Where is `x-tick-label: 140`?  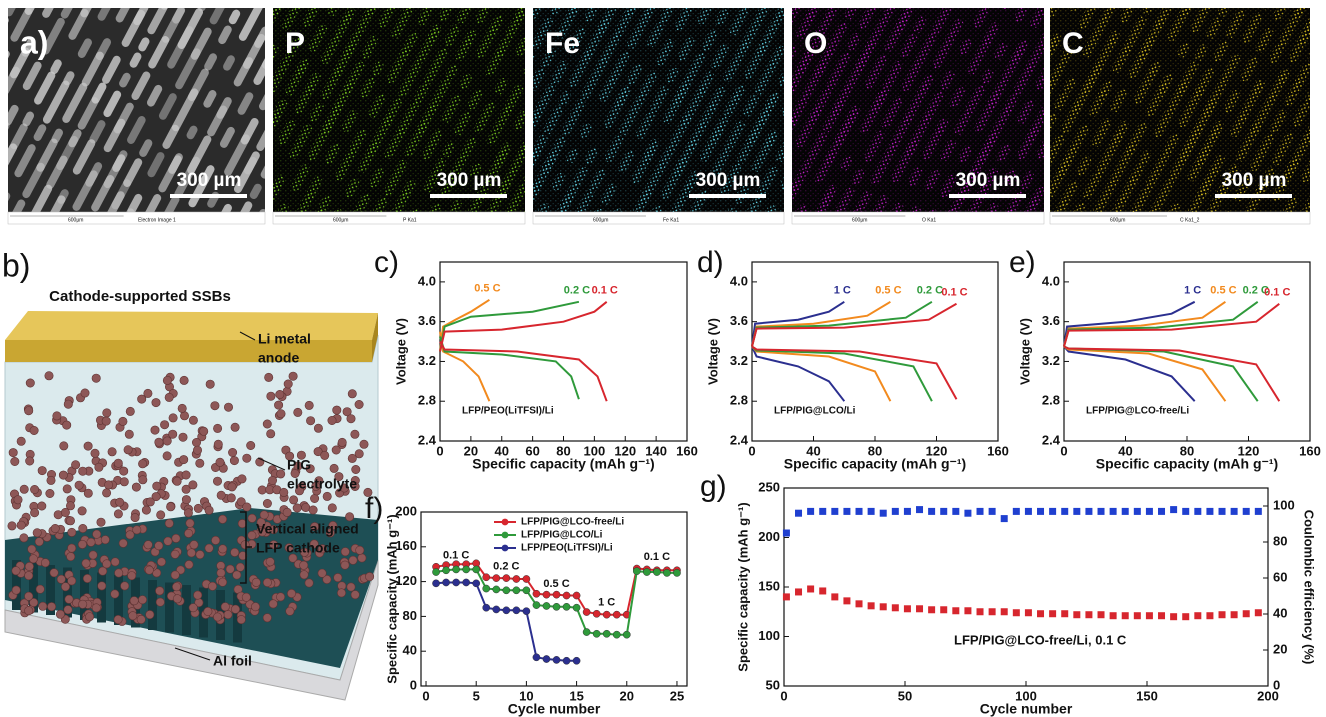
x-tick-label: 140 is located at coordinates (656, 450).